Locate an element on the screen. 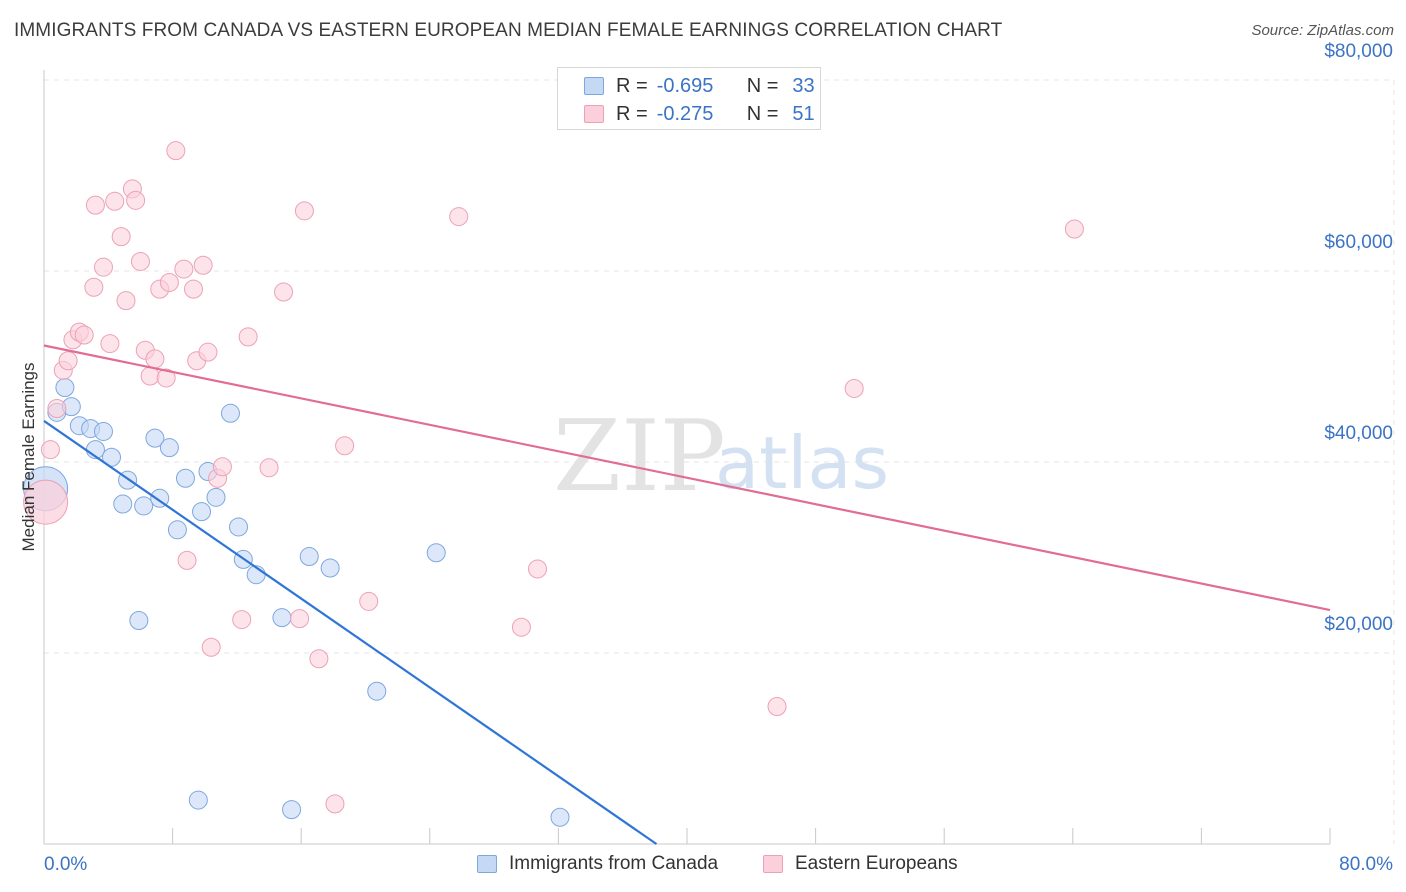 This screenshot has width=1406, height=892. y-tick-label: $20,000 is located at coordinates (1358, 624).